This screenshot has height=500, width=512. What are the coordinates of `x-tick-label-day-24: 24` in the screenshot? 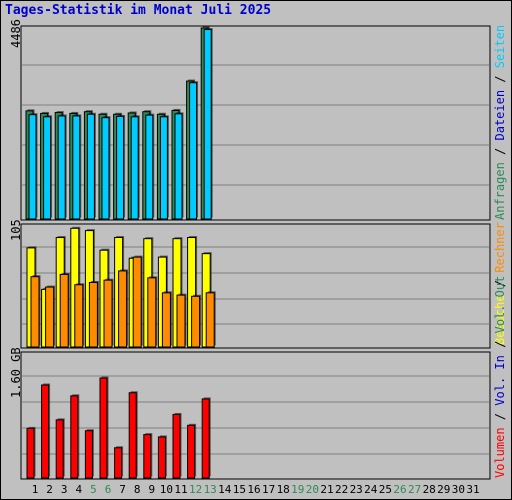 It's located at (371, 489).